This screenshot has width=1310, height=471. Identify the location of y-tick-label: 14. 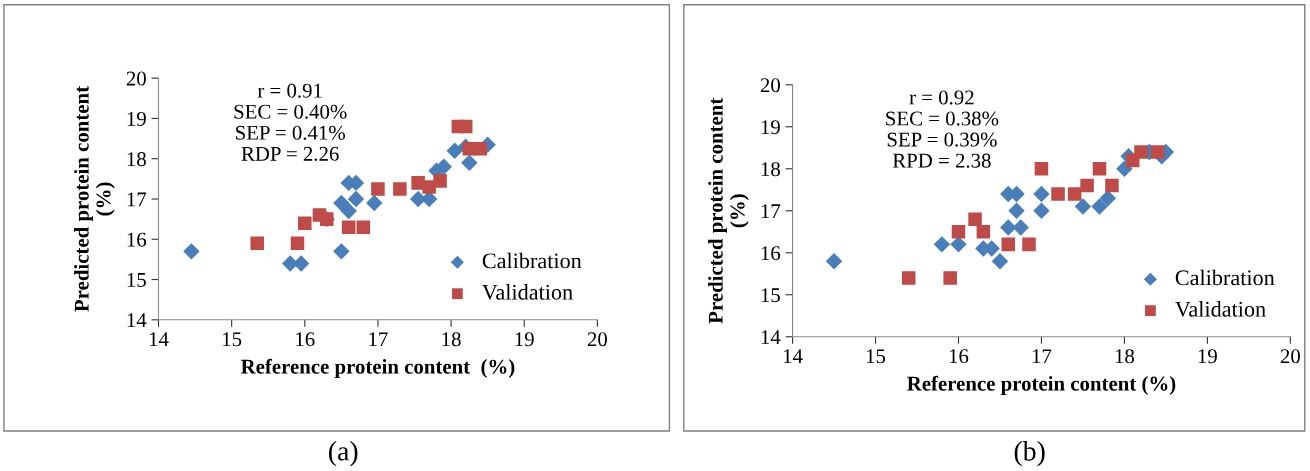
(137, 320).